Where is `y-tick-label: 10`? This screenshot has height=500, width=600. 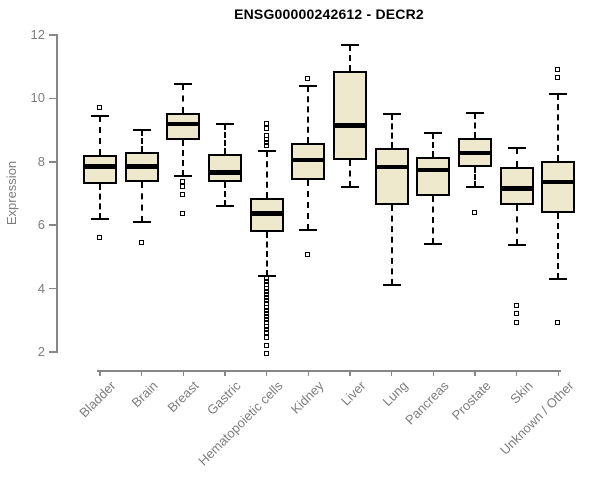
y-tick-label: 10 is located at coordinates (37, 98).